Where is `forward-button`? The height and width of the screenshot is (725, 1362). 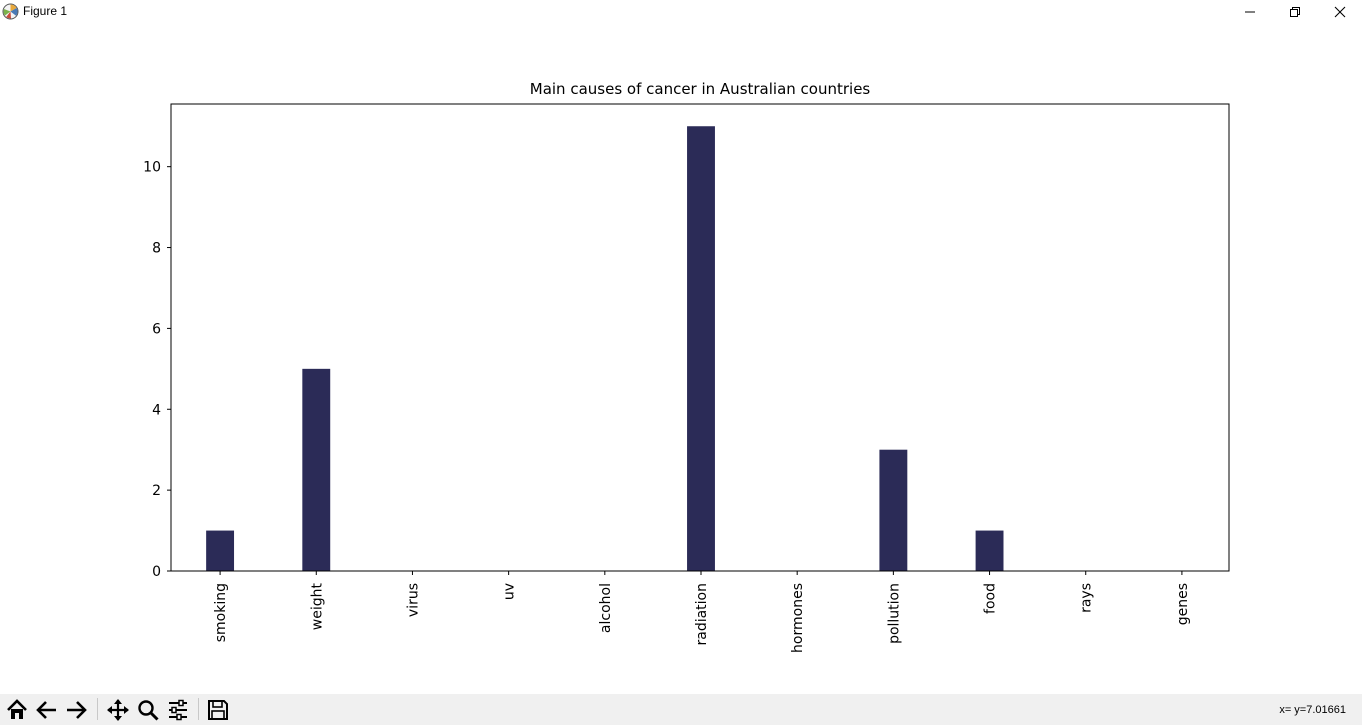
forward-button is located at coordinates (76, 709).